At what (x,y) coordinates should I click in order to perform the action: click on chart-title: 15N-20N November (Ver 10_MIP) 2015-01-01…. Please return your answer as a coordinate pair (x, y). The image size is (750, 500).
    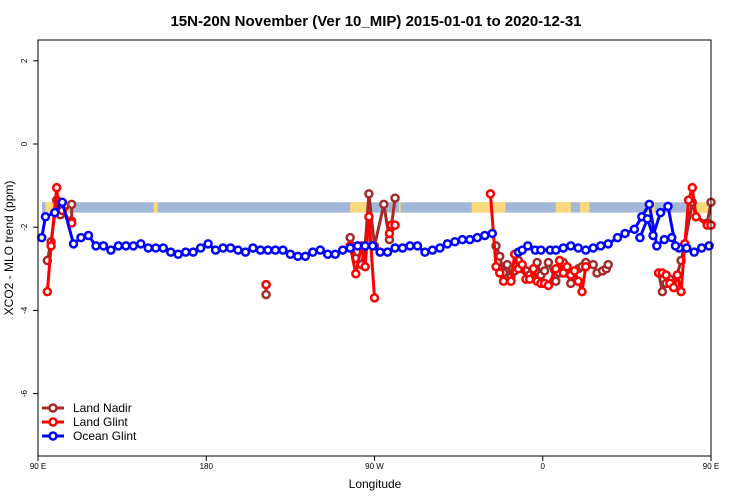
    Looking at the image, I should click on (375, 21).